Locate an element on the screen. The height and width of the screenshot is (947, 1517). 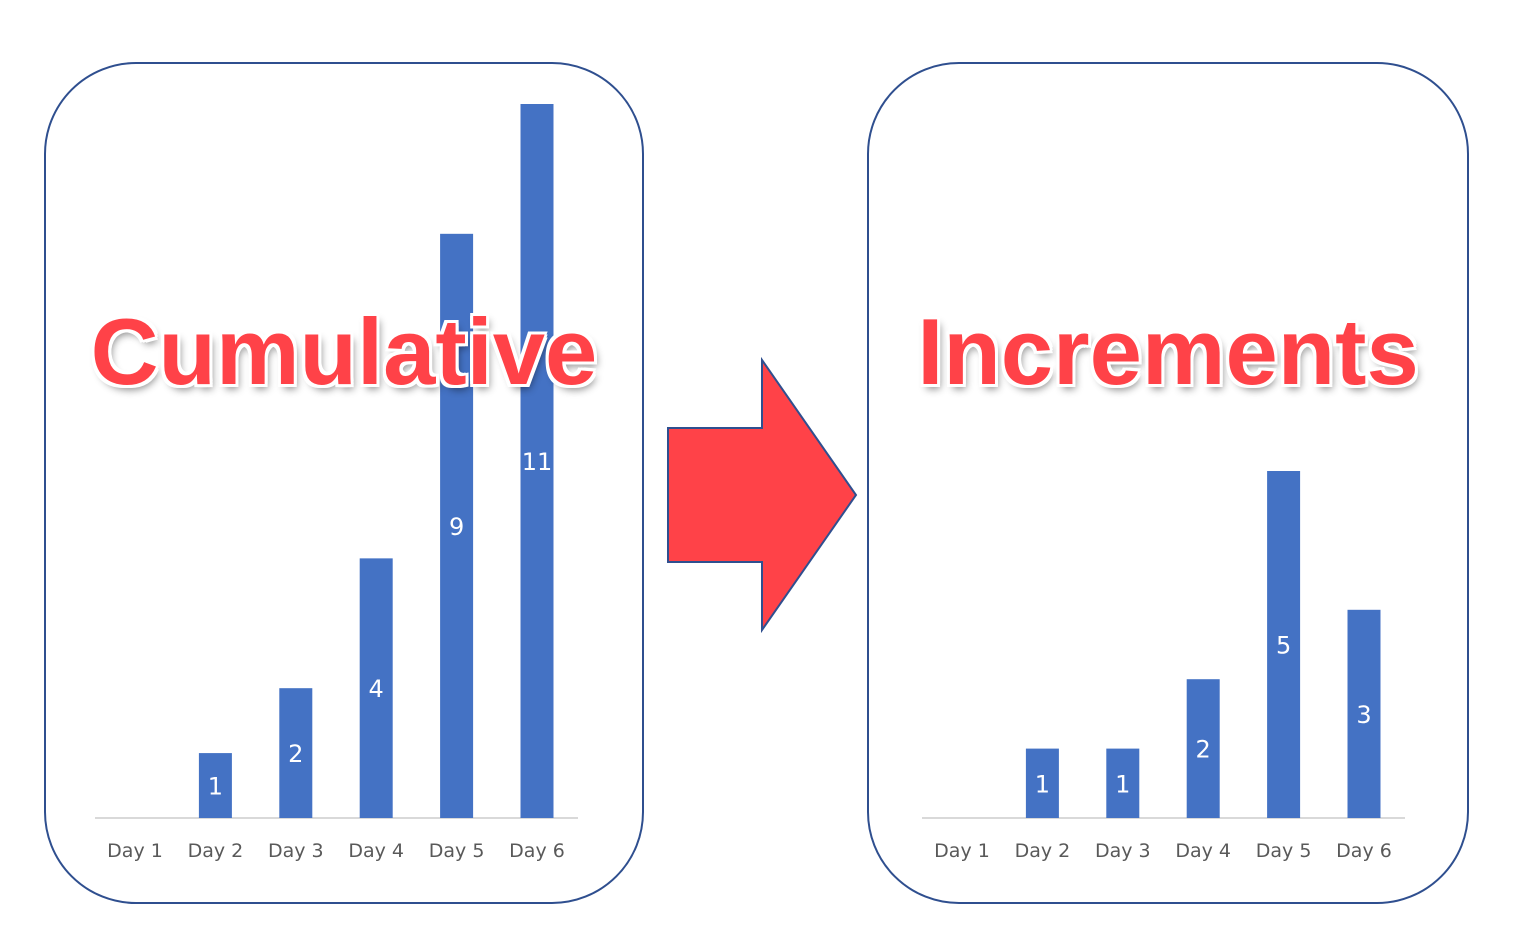
right-arrow-icon is located at coordinates (762, 495).